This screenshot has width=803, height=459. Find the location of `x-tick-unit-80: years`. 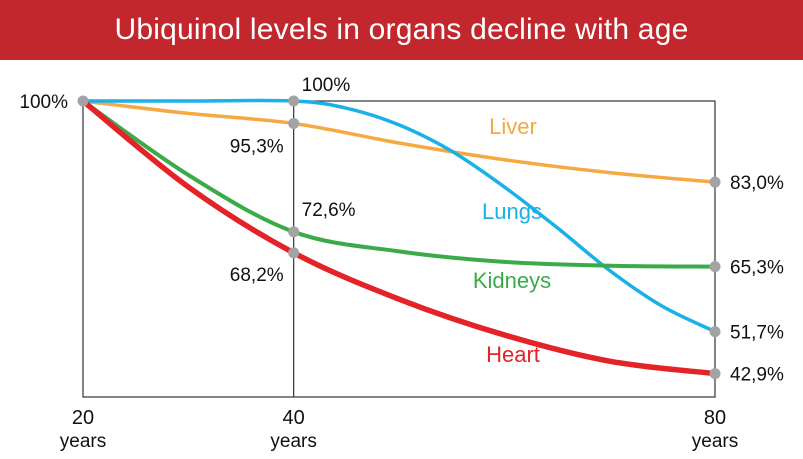

x-tick-unit-80: years is located at coordinates (715, 441).